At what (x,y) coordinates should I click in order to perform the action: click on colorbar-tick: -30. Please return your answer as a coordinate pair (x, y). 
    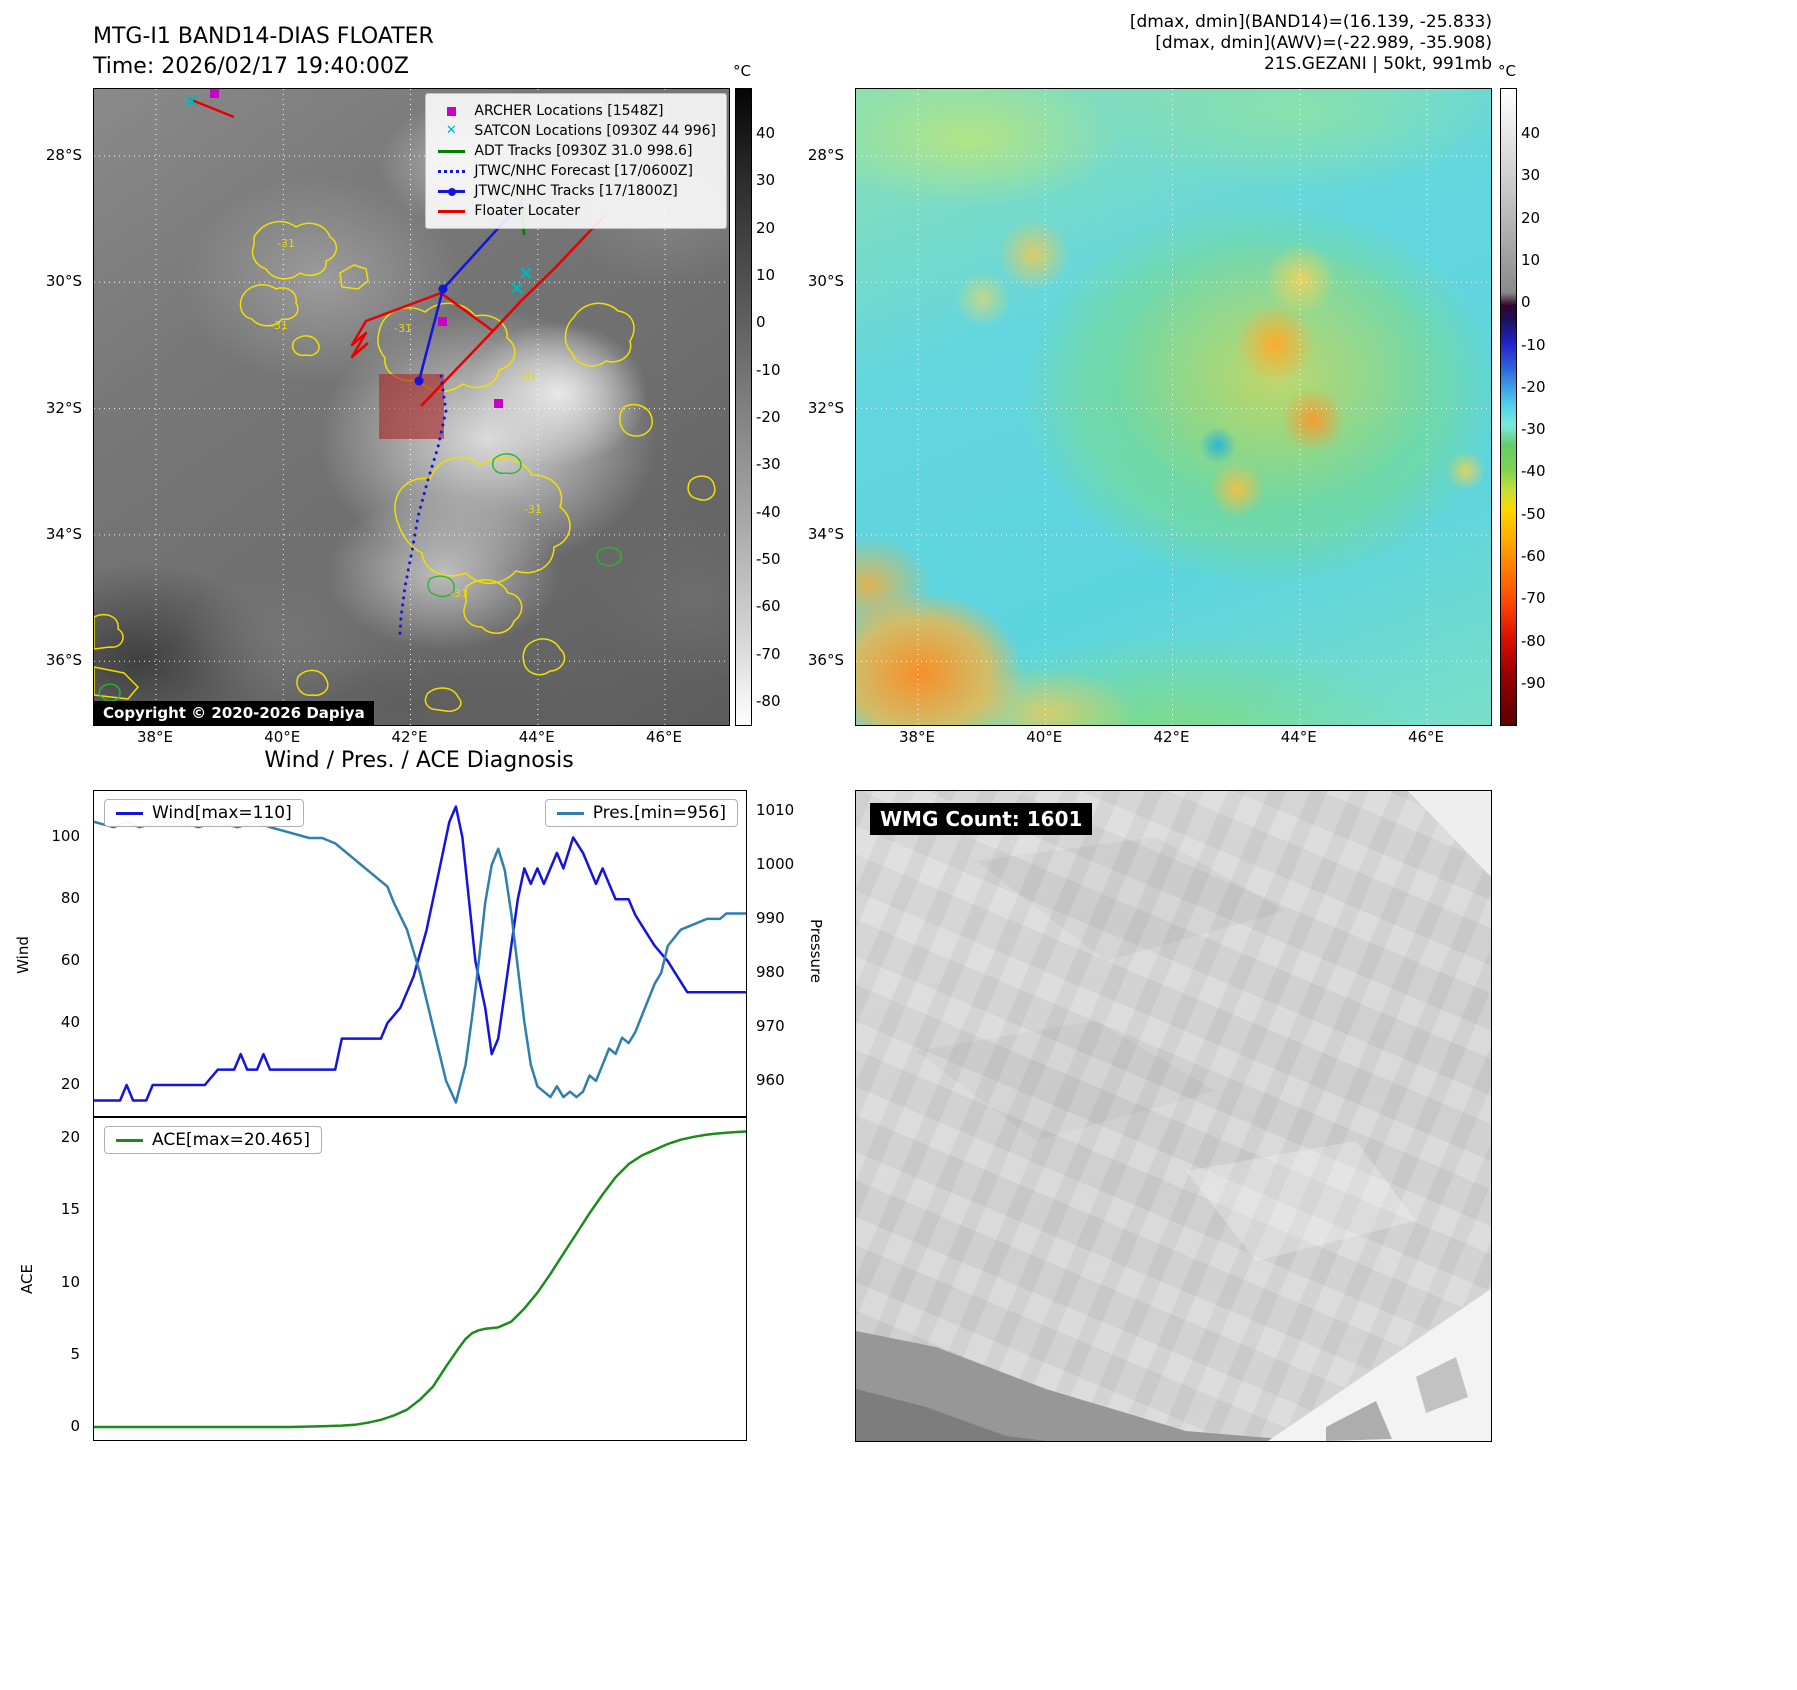
    Looking at the image, I should click on (768, 464).